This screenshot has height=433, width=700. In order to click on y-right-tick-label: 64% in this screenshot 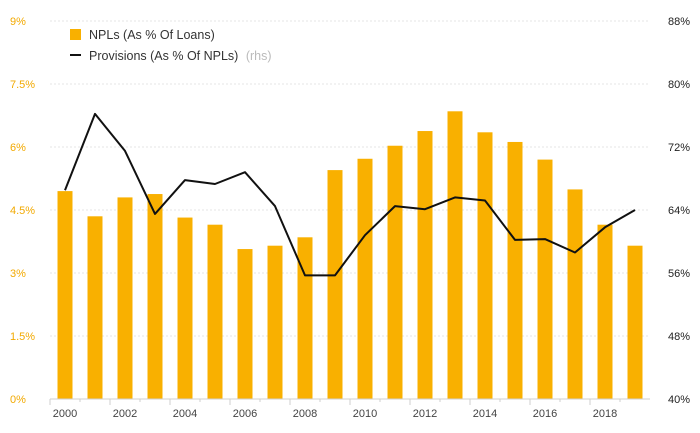, I will do `click(679, 211)`.